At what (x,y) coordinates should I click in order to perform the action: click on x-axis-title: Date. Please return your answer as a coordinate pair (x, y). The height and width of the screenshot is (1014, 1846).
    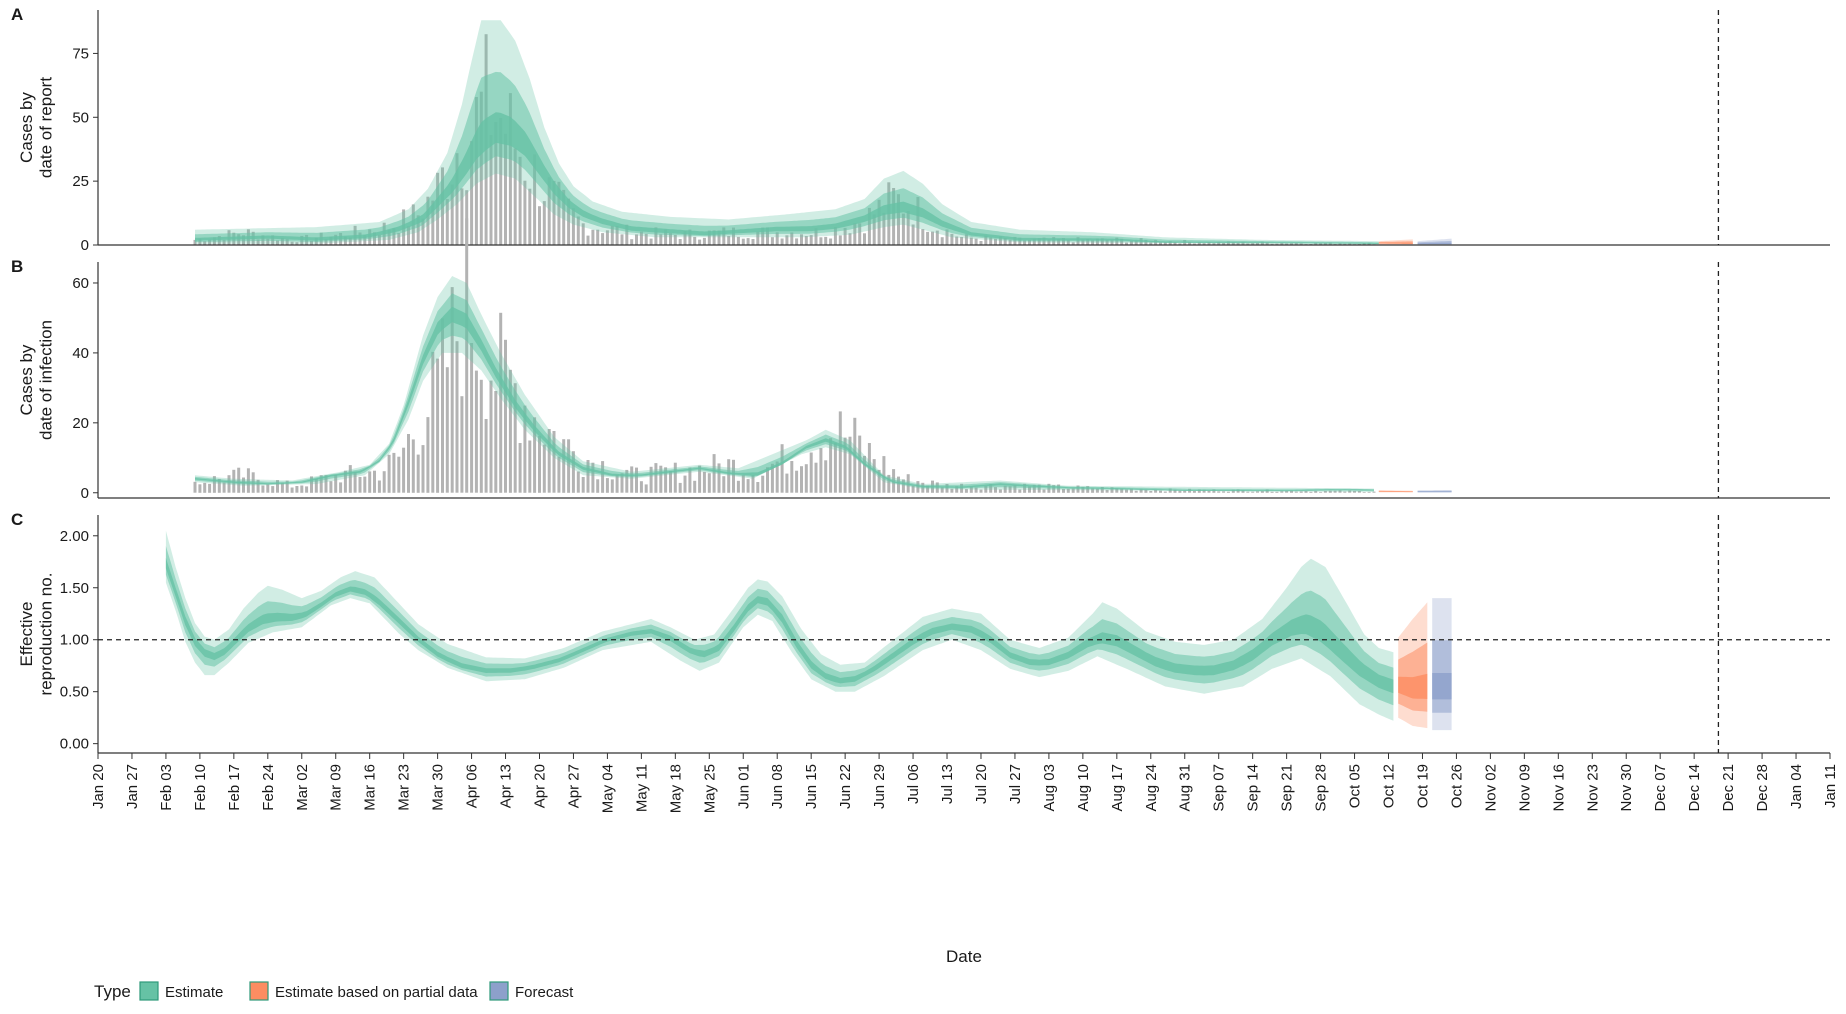
    Looking at the image, I should click on (964, 956).